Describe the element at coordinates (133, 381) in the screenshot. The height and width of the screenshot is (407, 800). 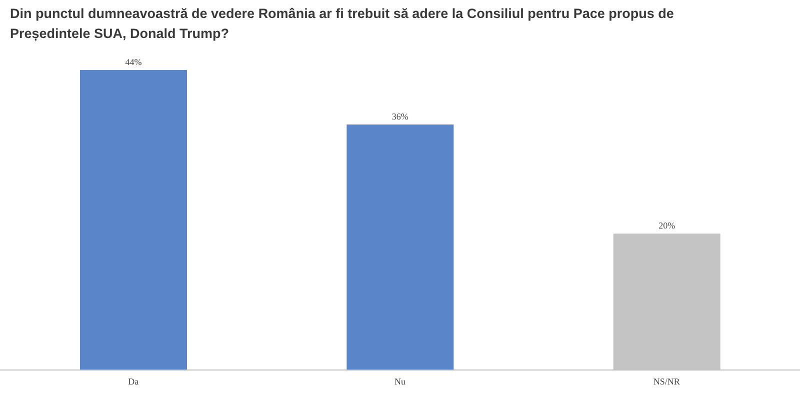
I see `x-tick-label: Da` at that location.